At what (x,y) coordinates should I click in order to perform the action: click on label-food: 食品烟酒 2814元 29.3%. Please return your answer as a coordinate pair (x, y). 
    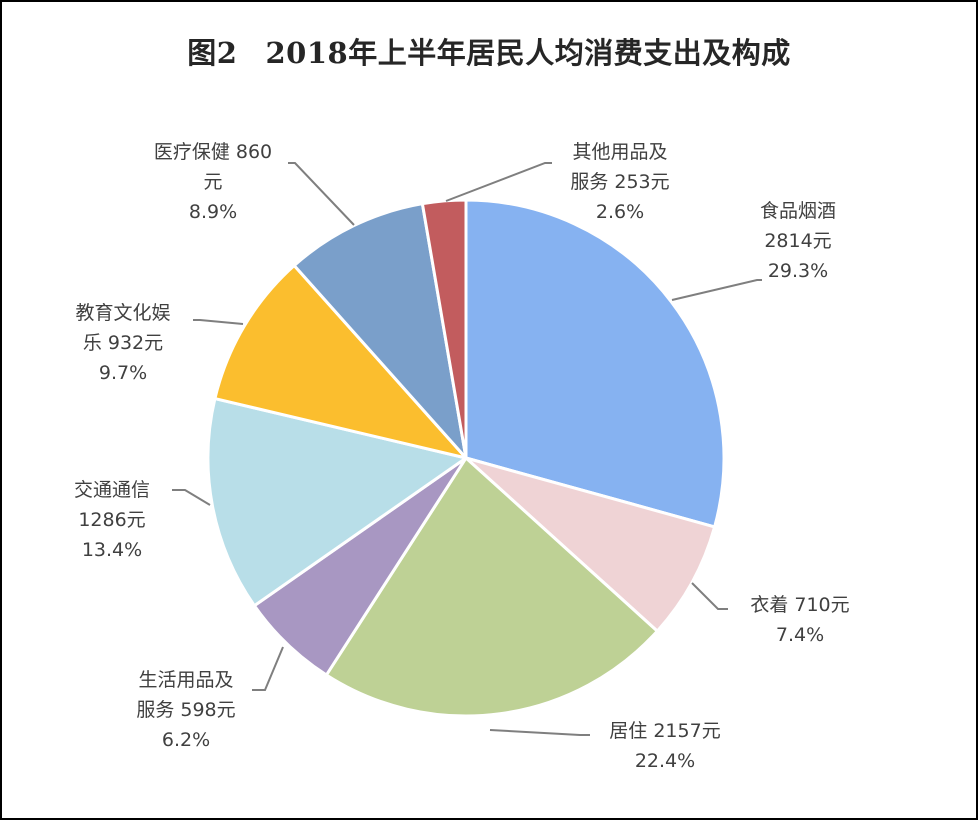
    Looking at the image, I should click on (798, 241).